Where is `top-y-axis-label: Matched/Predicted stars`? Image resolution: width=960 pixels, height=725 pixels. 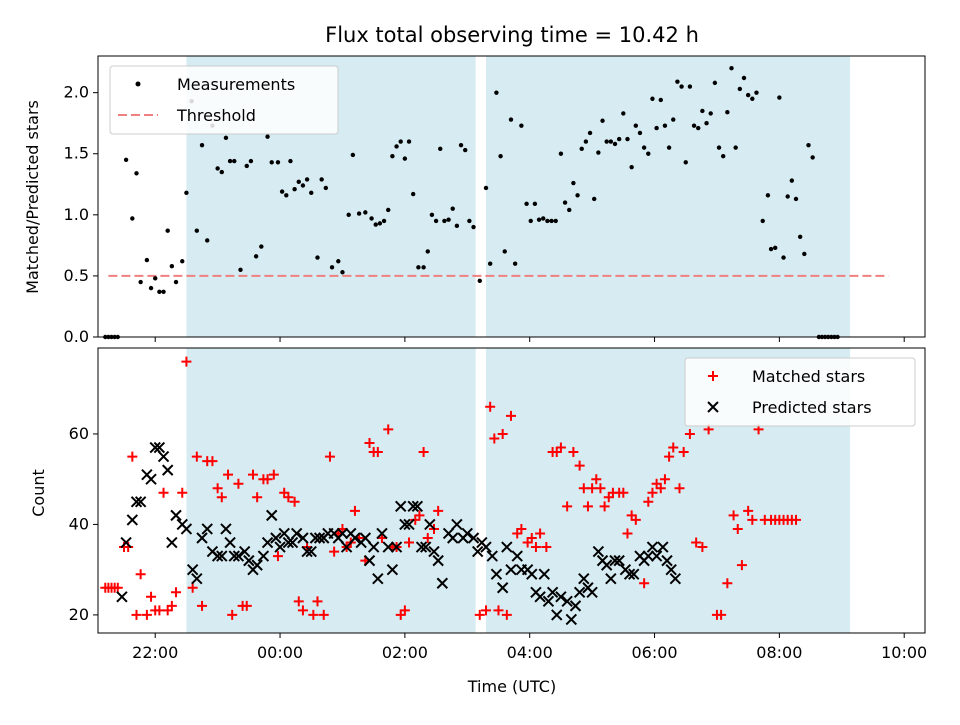
top-y-axis-label: Matched/Predicted stars is located at coordinates (32, 197).